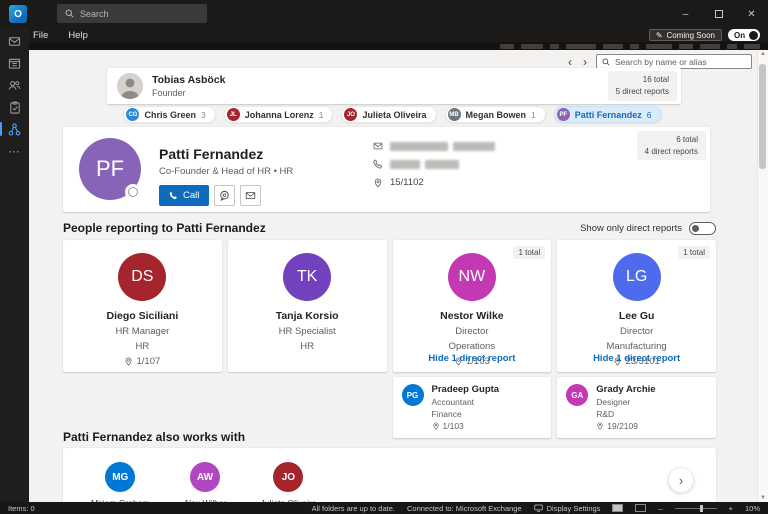 The image size is (768, 514). What do you see at coordinates (164, 228) in the screenshot?
I see `reports-section-title: People reporting to Patti Fernandez` at bounding box center [164, 228].